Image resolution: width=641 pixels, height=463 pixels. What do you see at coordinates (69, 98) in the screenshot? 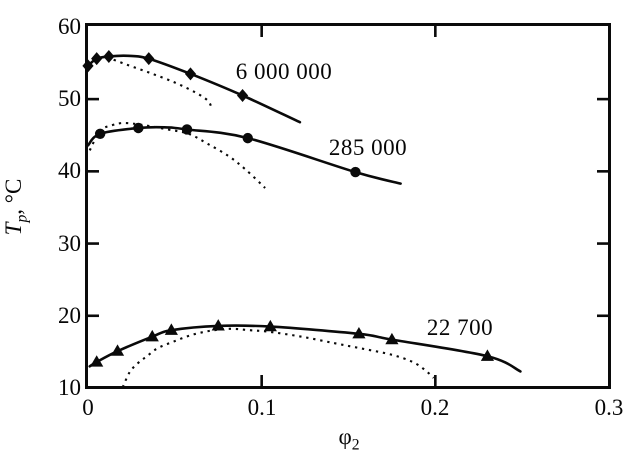
I see `y-tick-label-50: 50` at bounding box center [69, 98].